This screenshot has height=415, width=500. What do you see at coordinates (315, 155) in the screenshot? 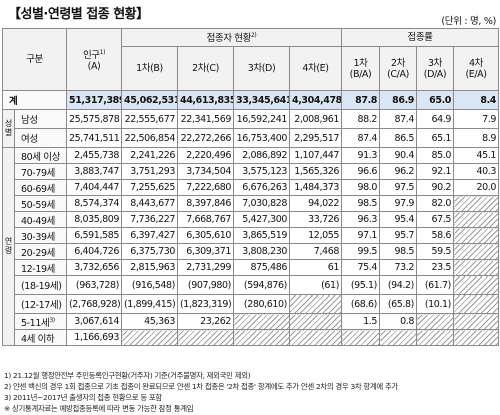
I see `table-cell: 1,107,447` at bounding box center [315, 155].